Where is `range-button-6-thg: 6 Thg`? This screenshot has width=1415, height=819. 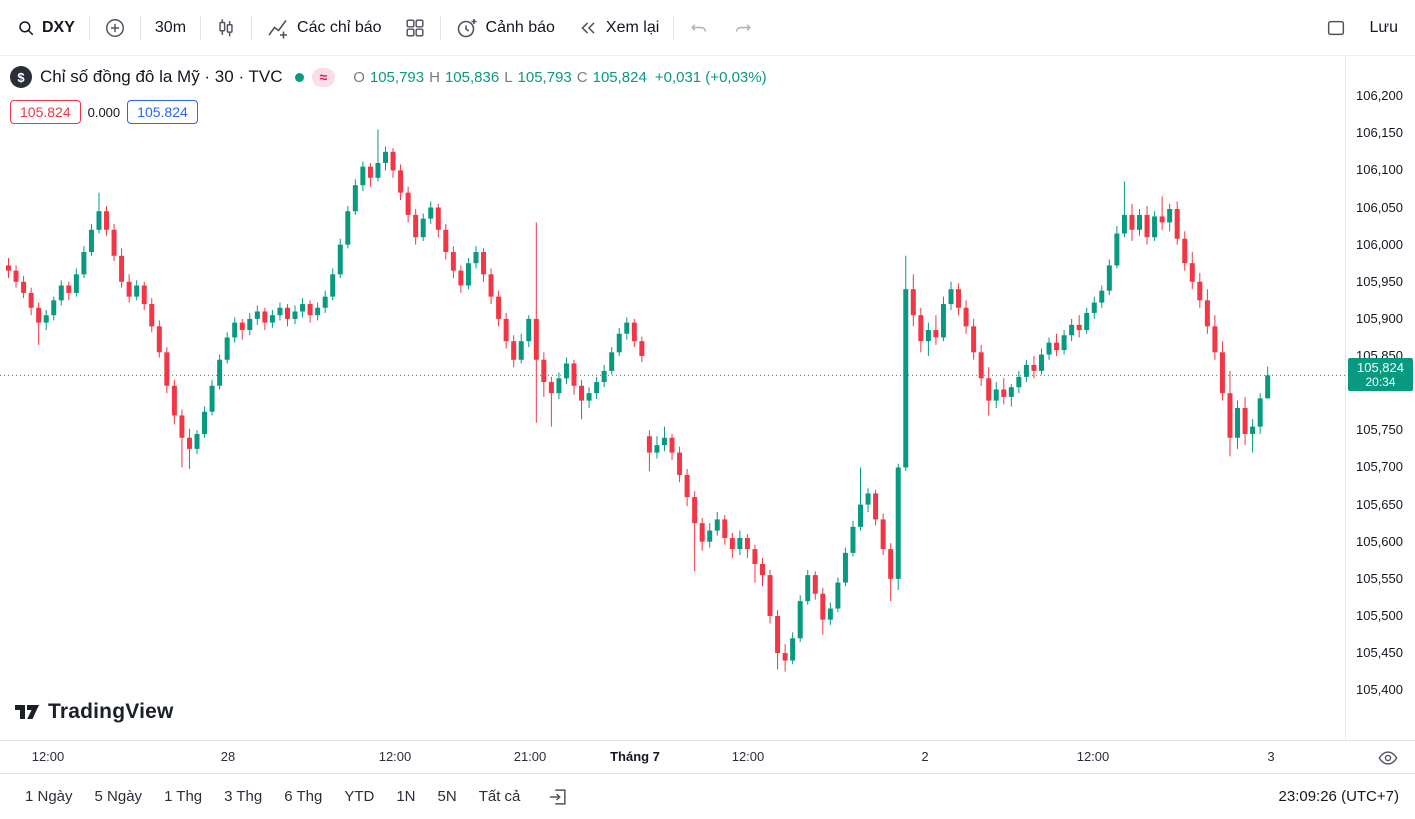 range-button-6-thg: 6 Thg is located at coordinates (303, 796).